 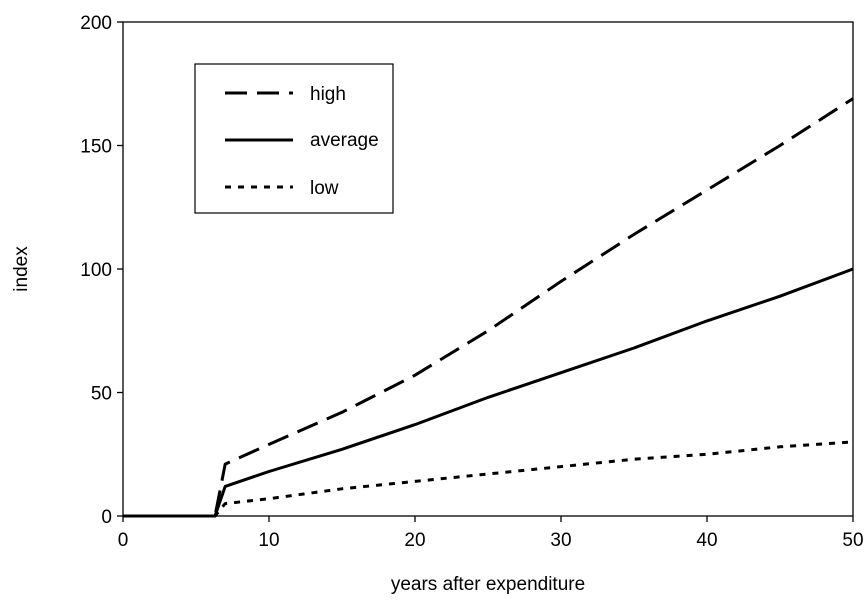 I want to click on x-tick-label: 30, so click(x=560, y=540).